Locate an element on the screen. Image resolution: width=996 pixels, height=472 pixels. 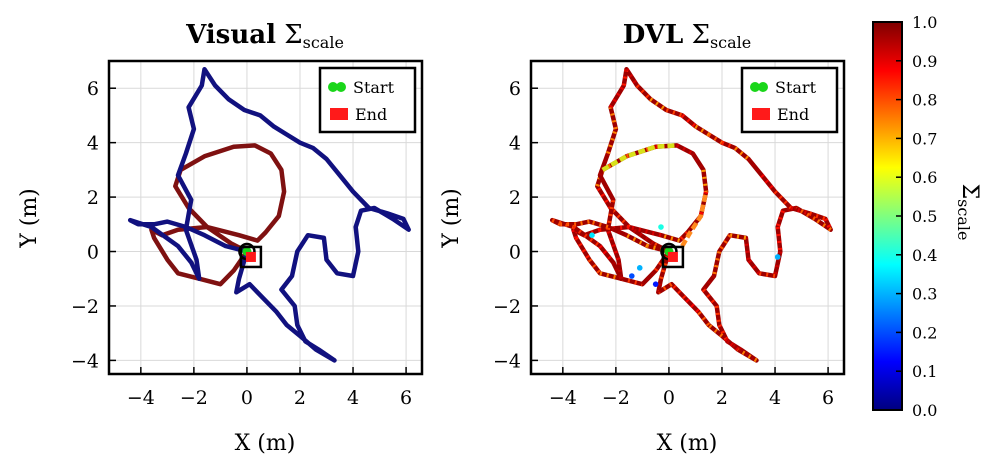
visual-xtick-label: 4 is located at coordinates (353, 398).